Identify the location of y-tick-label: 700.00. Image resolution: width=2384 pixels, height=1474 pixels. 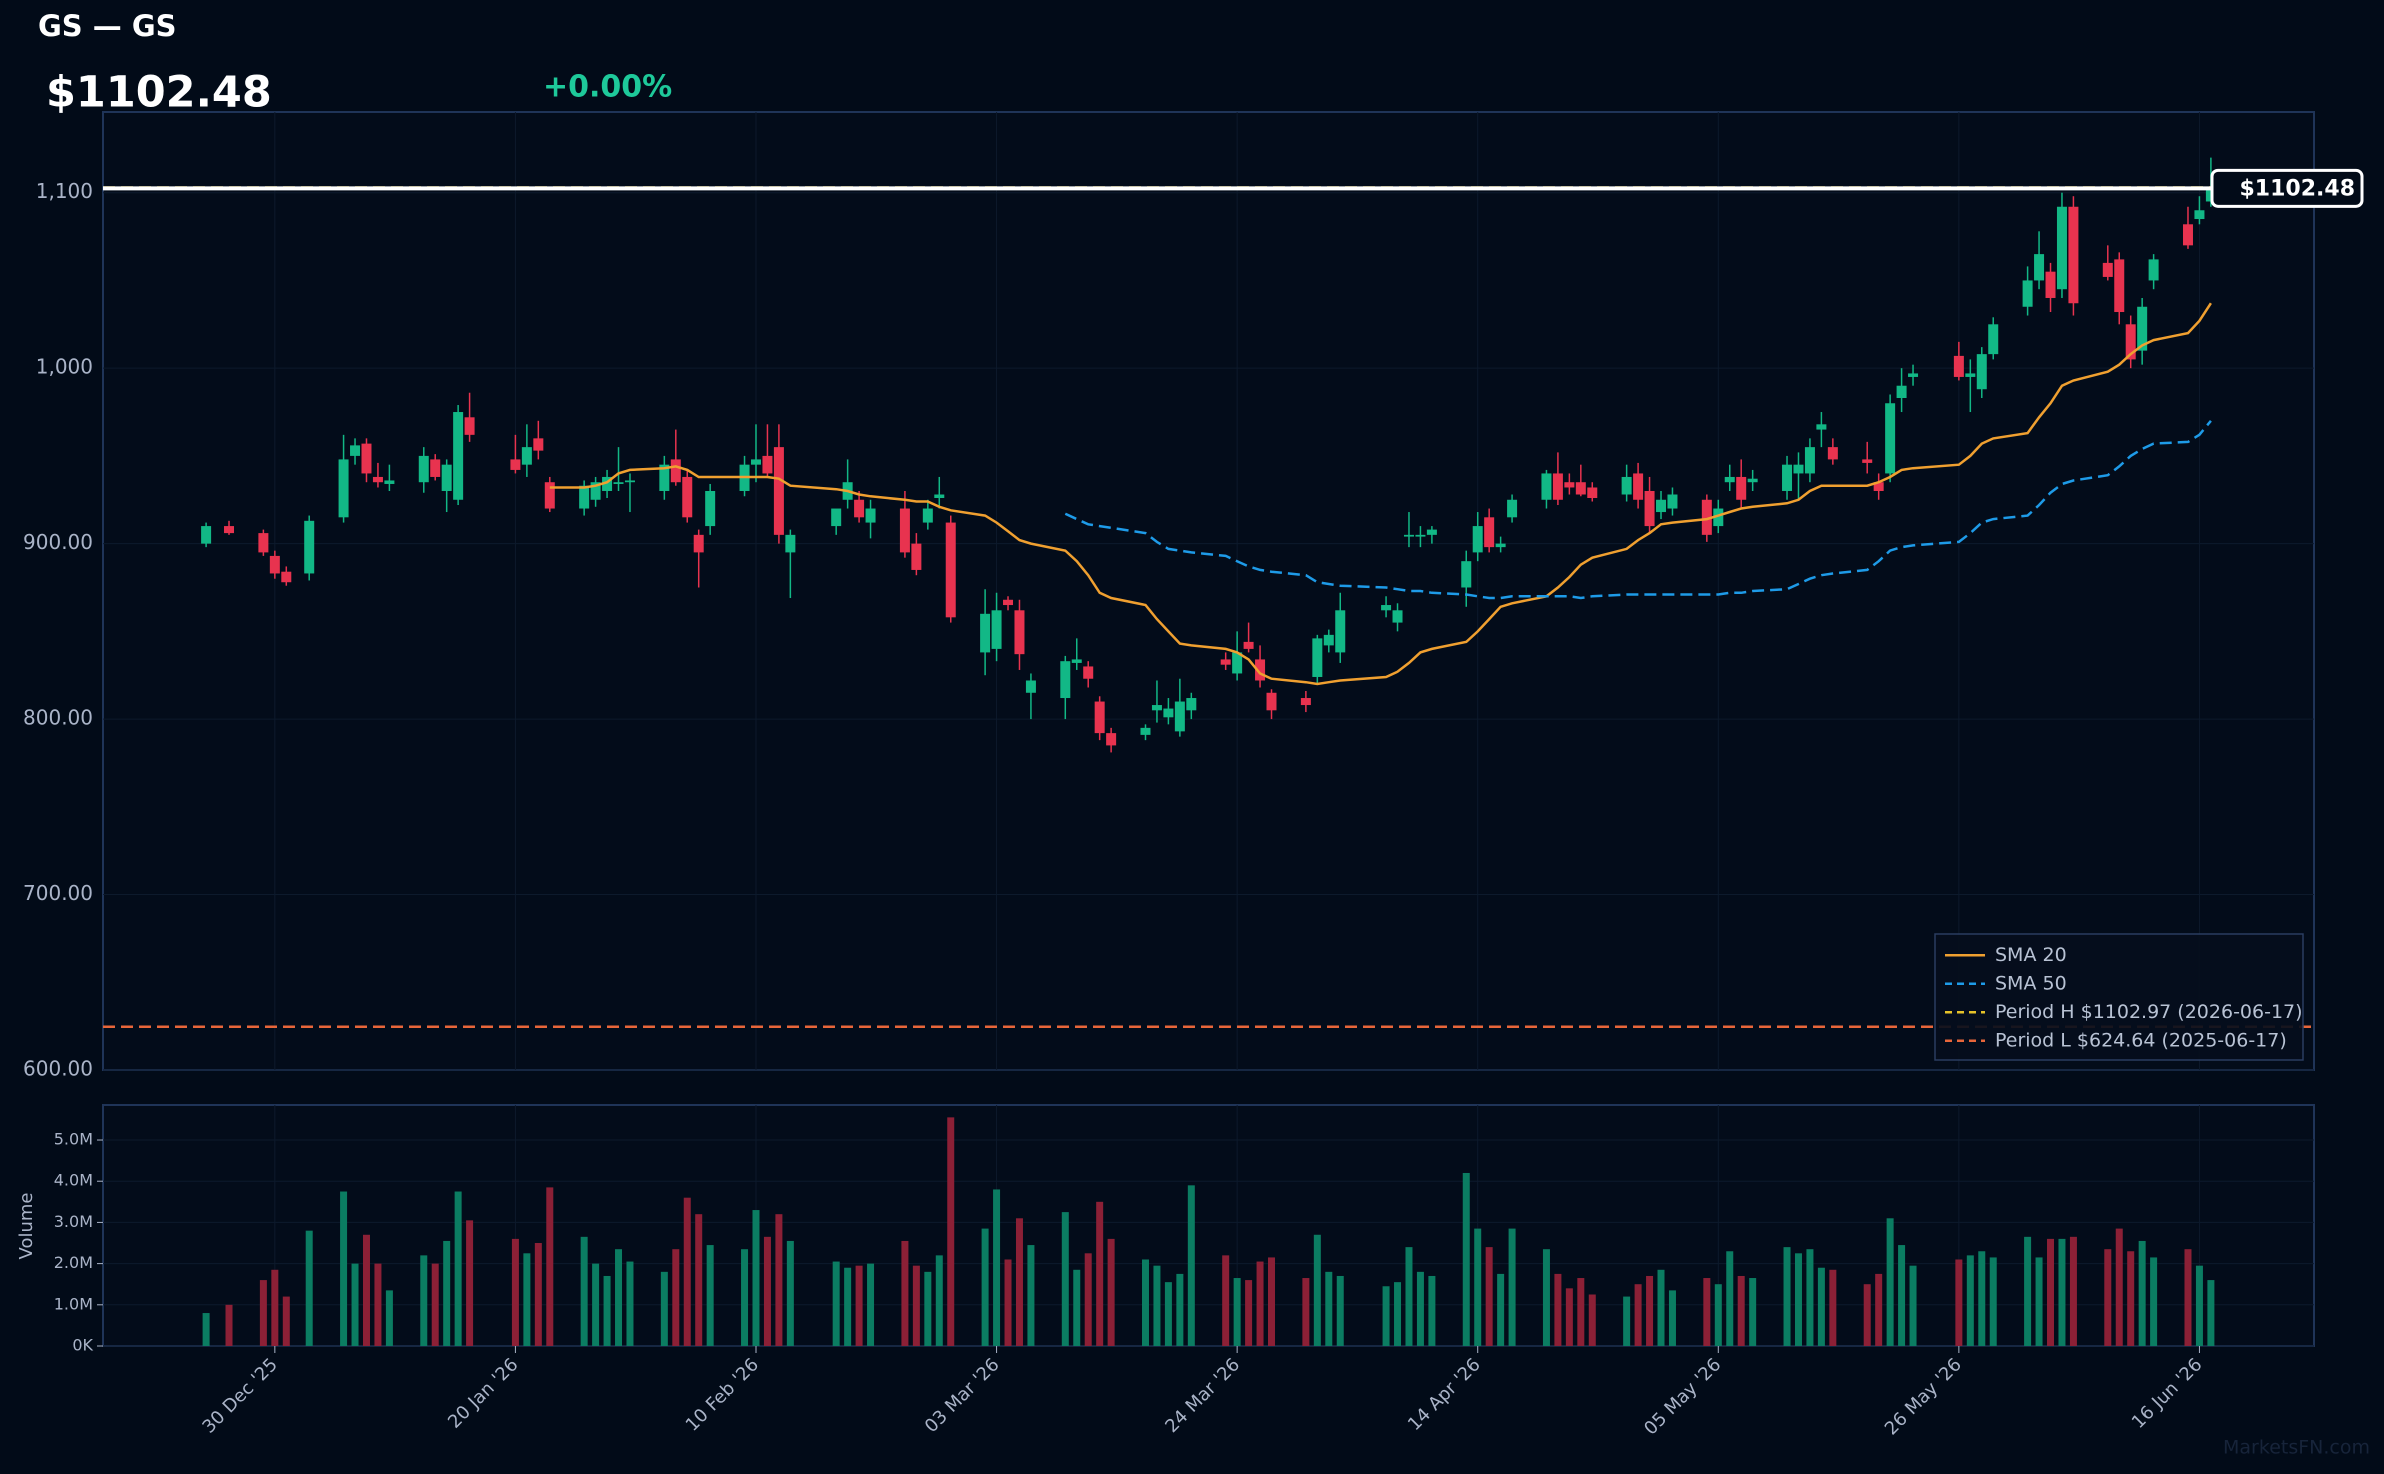
(58, 893).